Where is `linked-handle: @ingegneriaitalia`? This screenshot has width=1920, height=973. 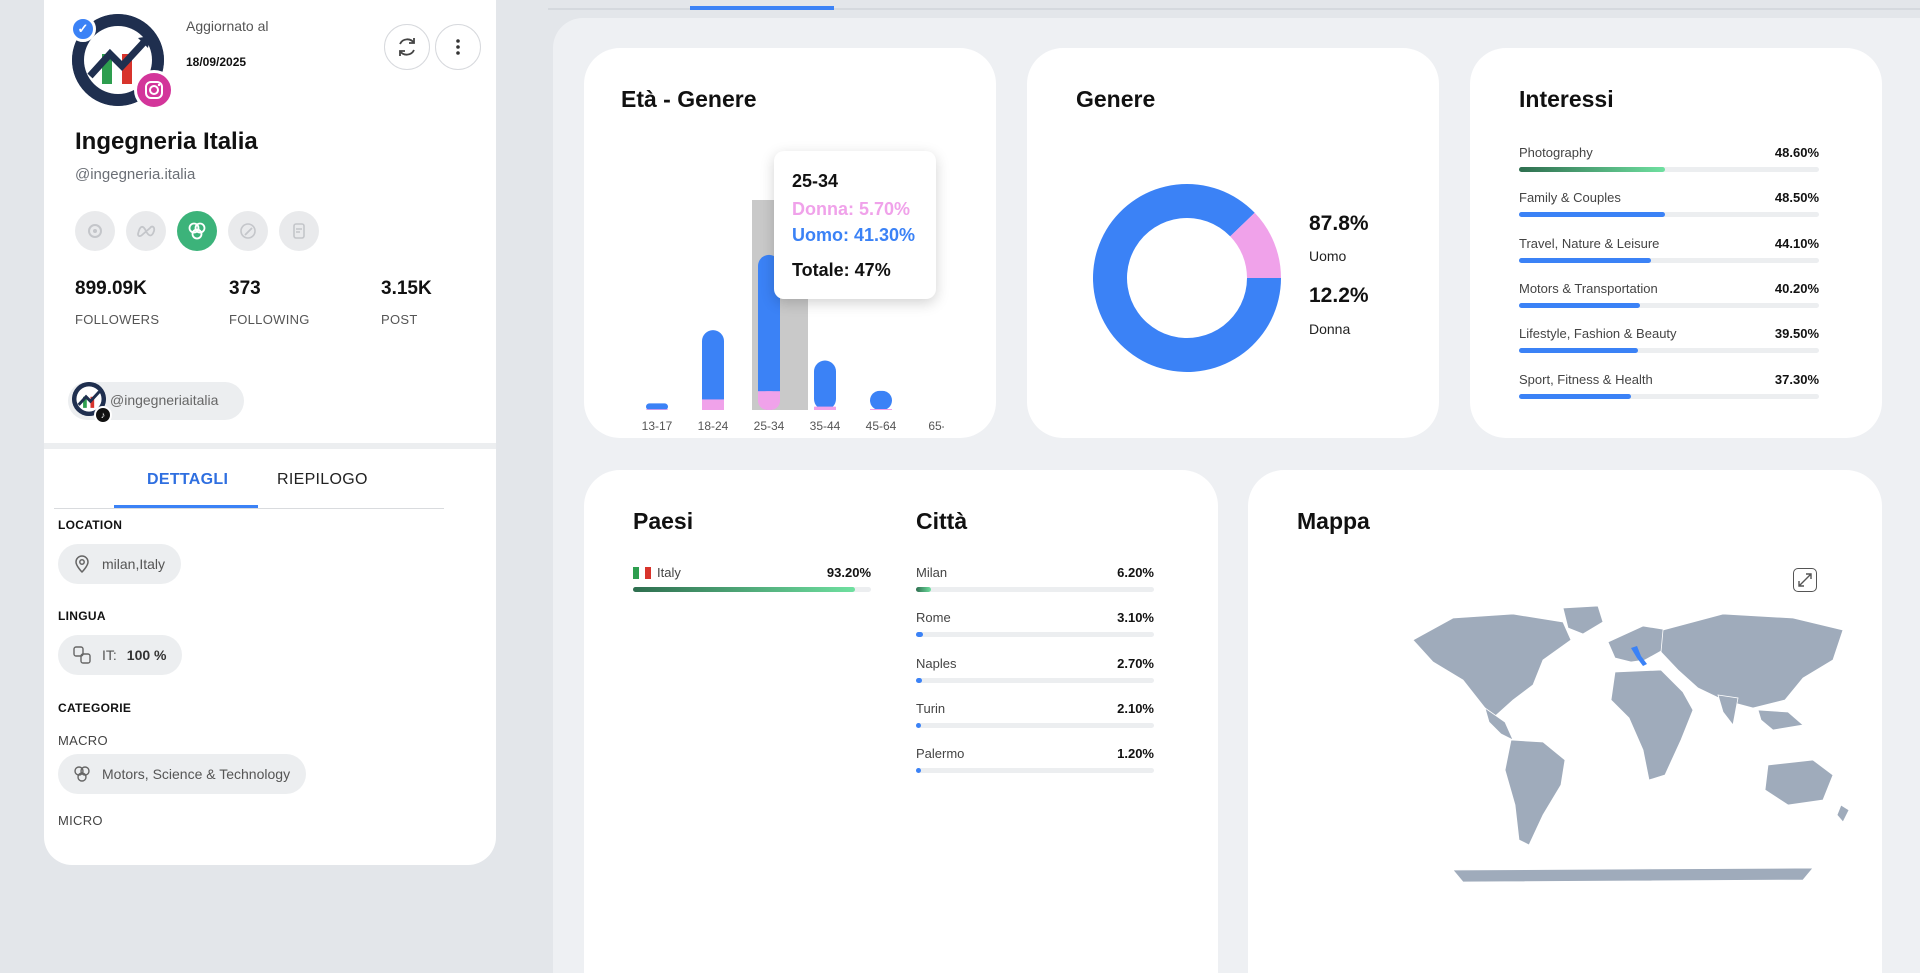 linked-handle: @ingegneriaitalia is located at coordinates (164, 400).